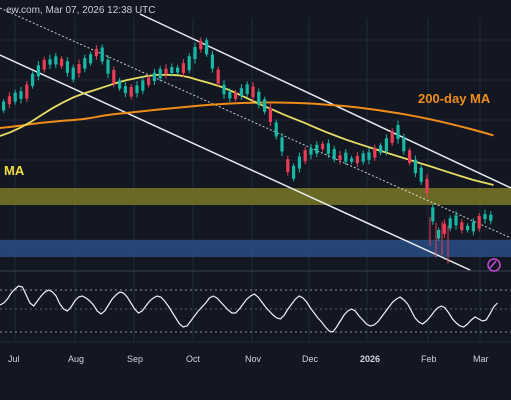  Describe the element at coordinates (310, 359) in the screenshot. I see `x-tick-label: Dec` at that location.